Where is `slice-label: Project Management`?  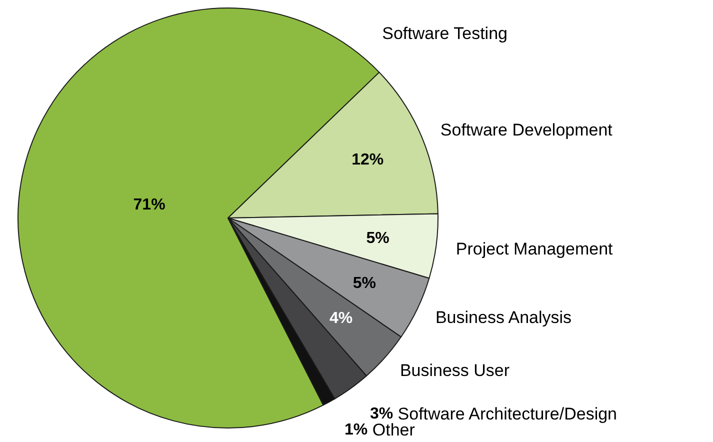
slice-label: Project Management is located at coordinates (535, 249).